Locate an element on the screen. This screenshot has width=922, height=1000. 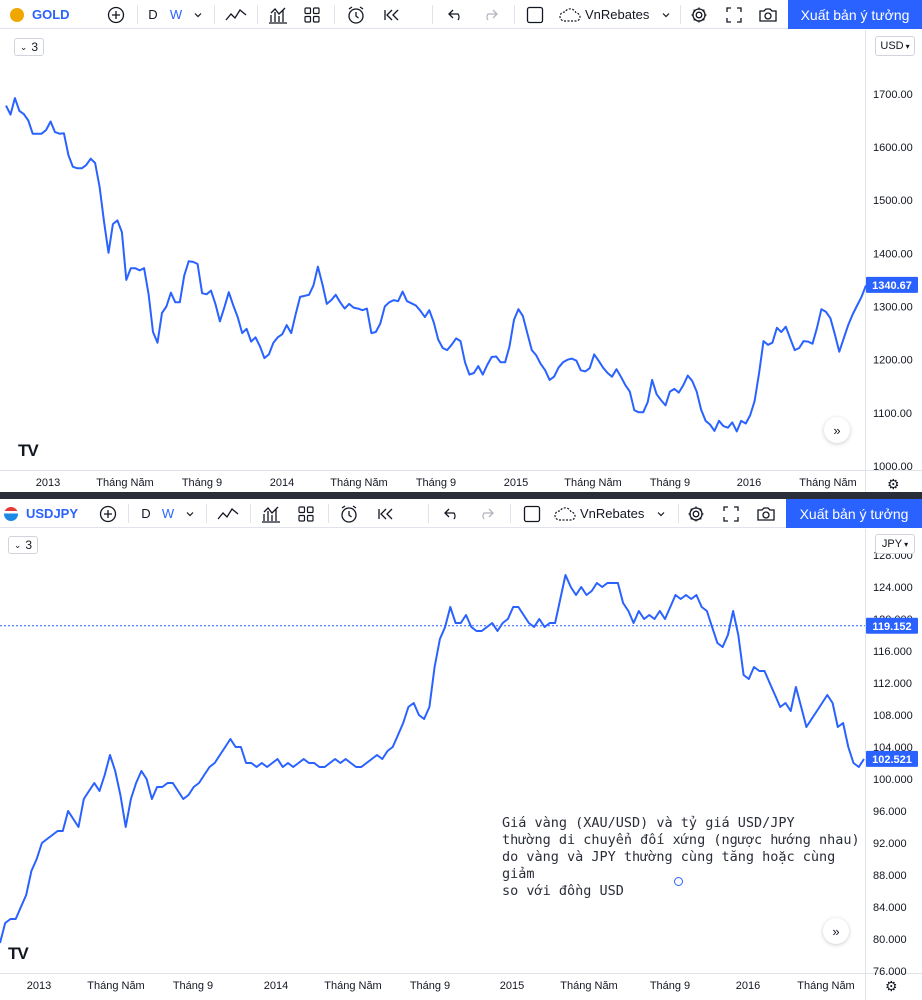
rectangle-icon is located at coordinates (532, 513).